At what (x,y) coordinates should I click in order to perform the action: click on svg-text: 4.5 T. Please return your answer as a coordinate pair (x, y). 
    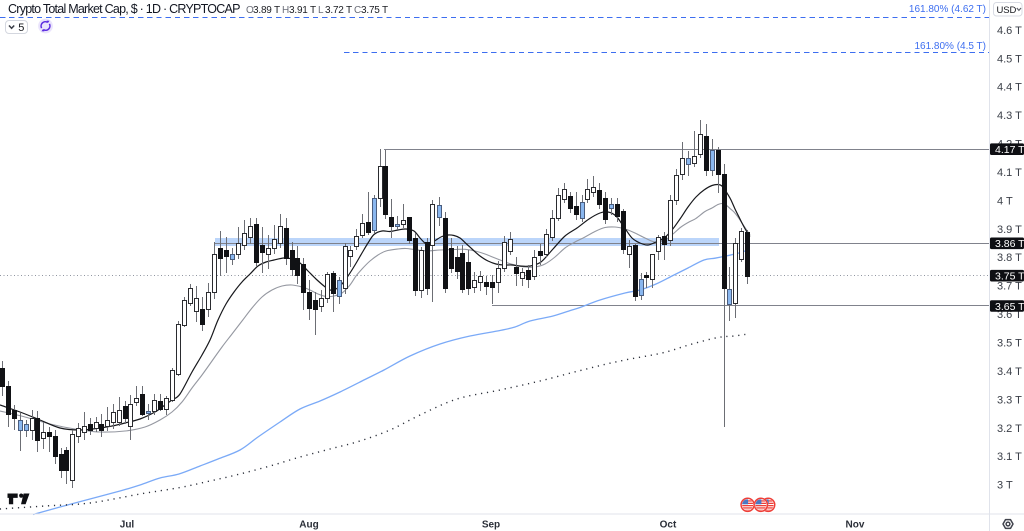
    Looking at the image, I should click on (1009, 59).